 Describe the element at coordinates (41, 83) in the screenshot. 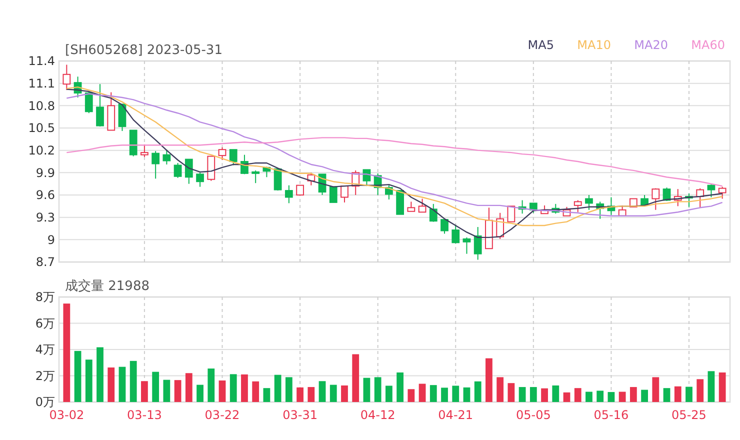

I see `y-tick-label: 11.1` at that location.